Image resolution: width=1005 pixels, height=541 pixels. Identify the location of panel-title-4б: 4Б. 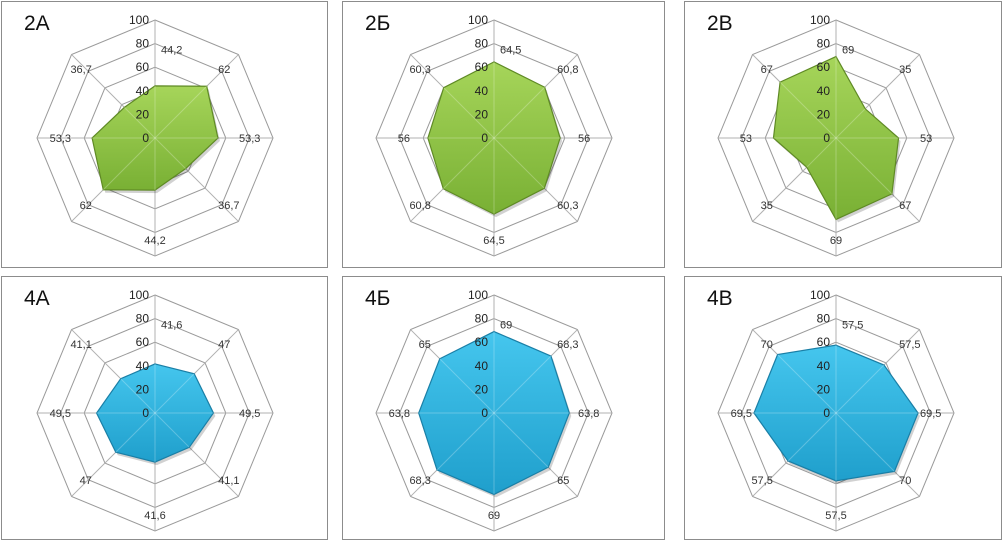
(378, 298).